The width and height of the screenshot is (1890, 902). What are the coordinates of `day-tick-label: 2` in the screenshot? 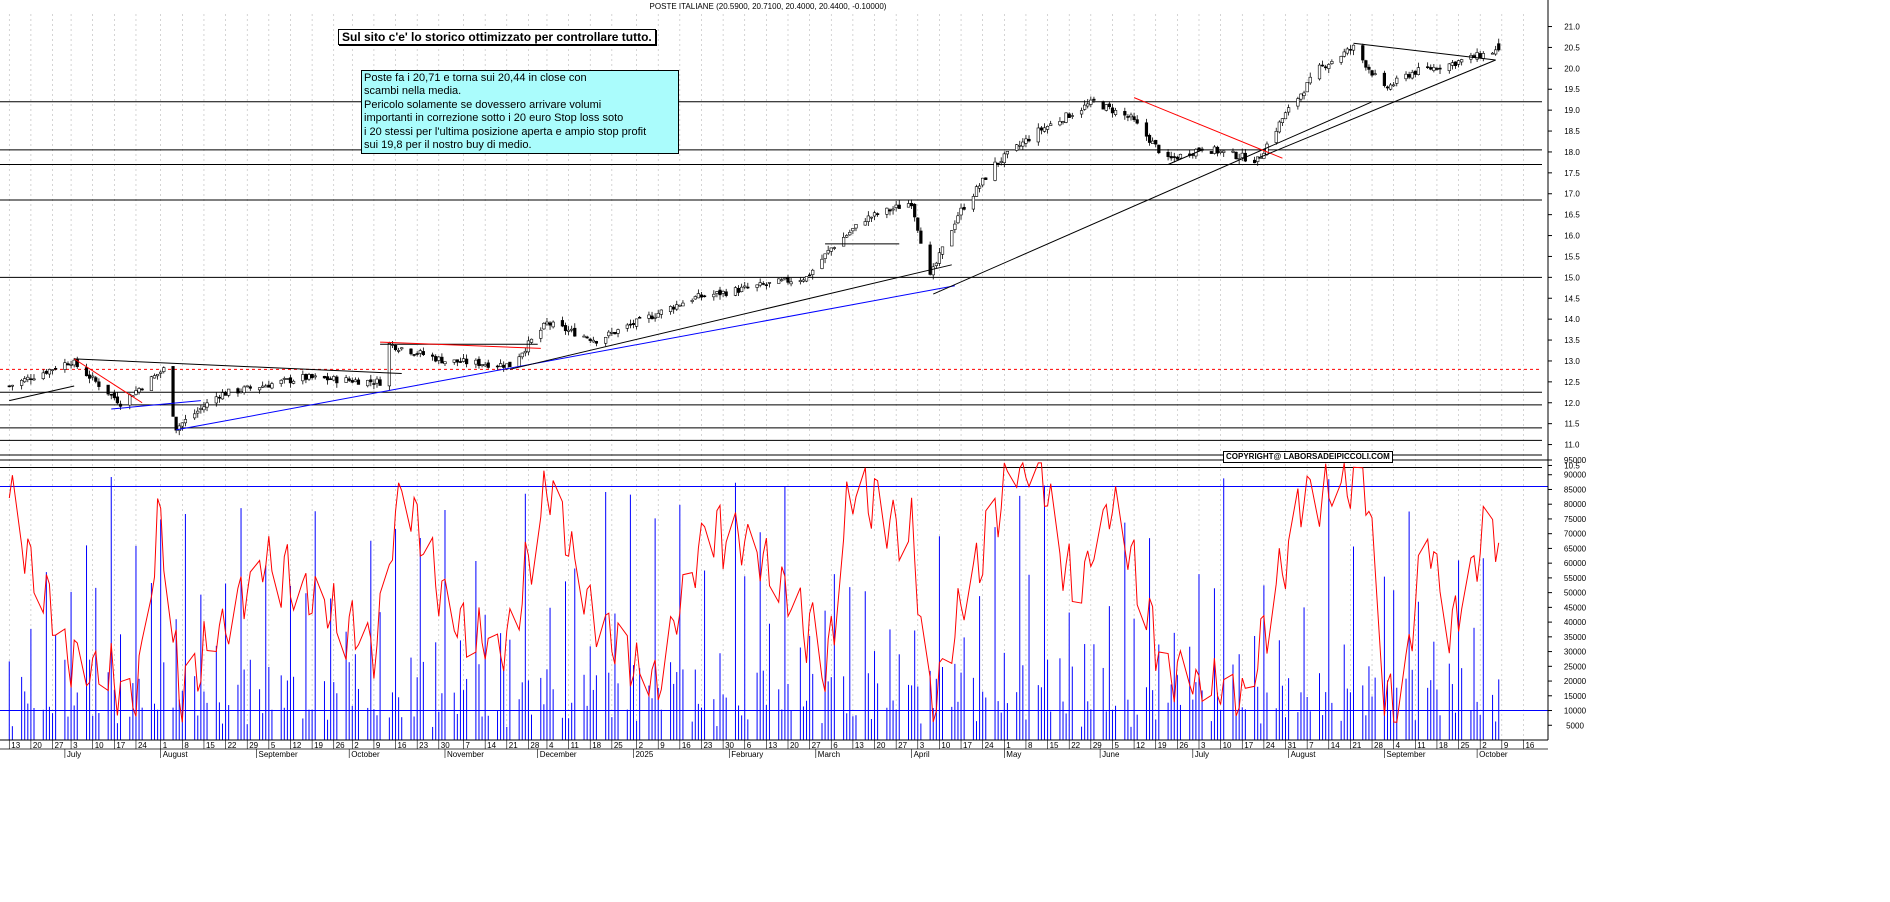 It's located at (1484, 745).